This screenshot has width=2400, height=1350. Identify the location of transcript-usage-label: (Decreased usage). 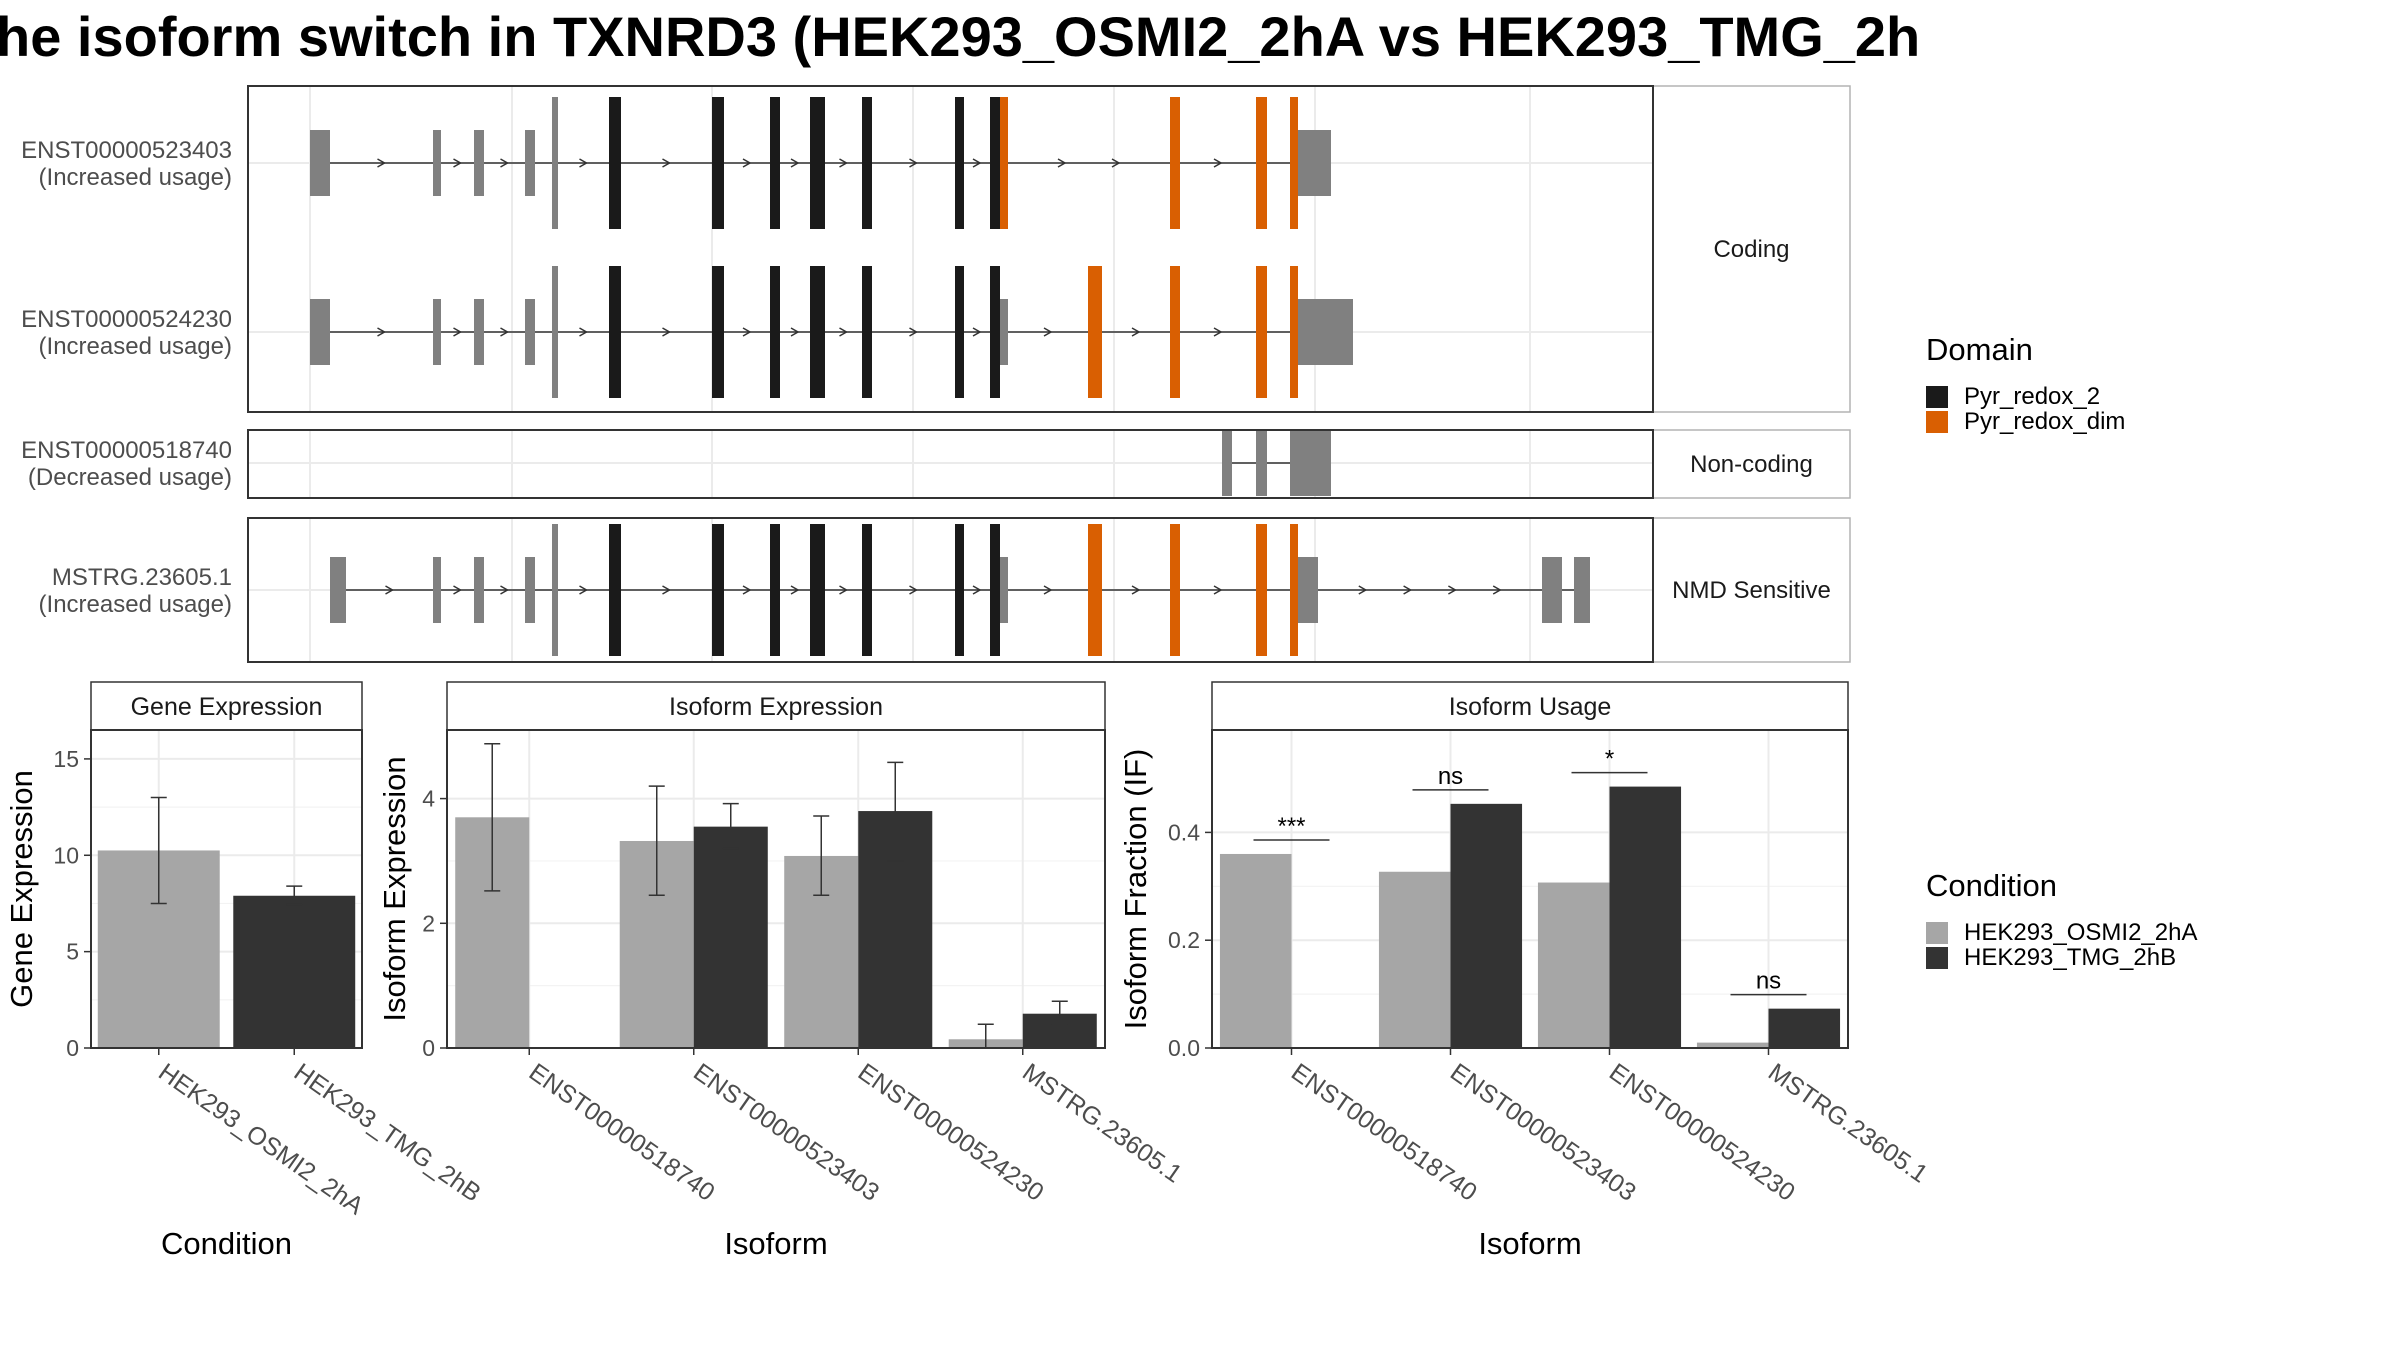
(130, 477).